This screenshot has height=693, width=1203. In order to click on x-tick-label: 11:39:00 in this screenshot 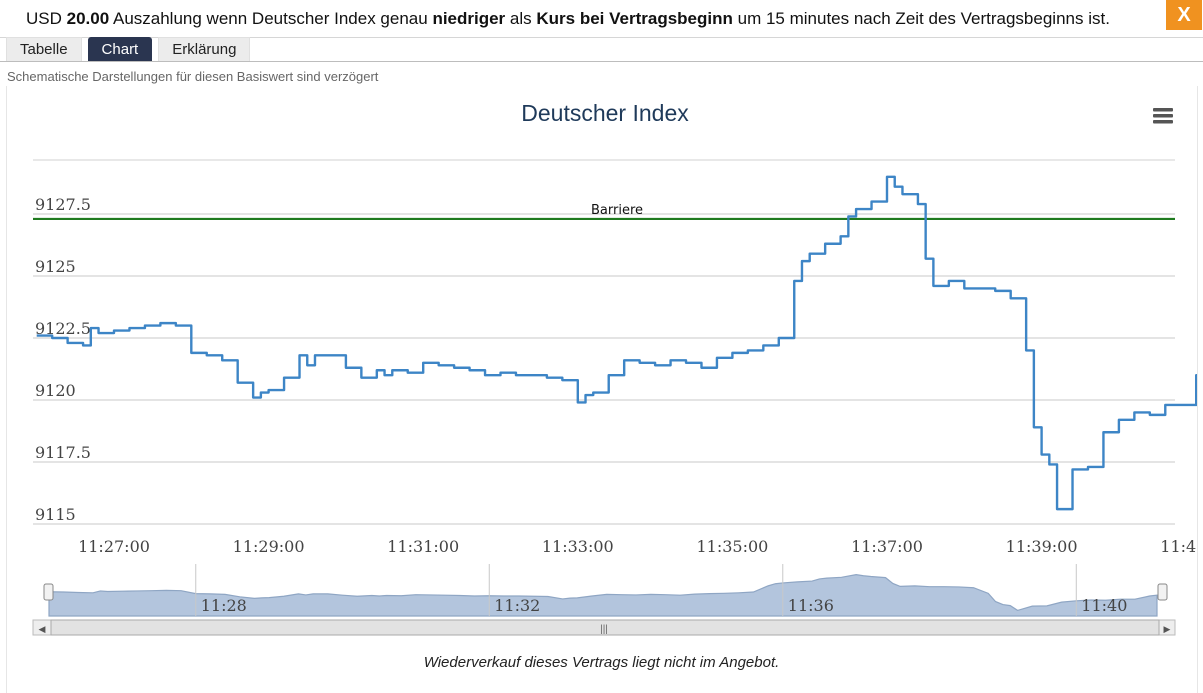, I will do `click(1042, 546)`.